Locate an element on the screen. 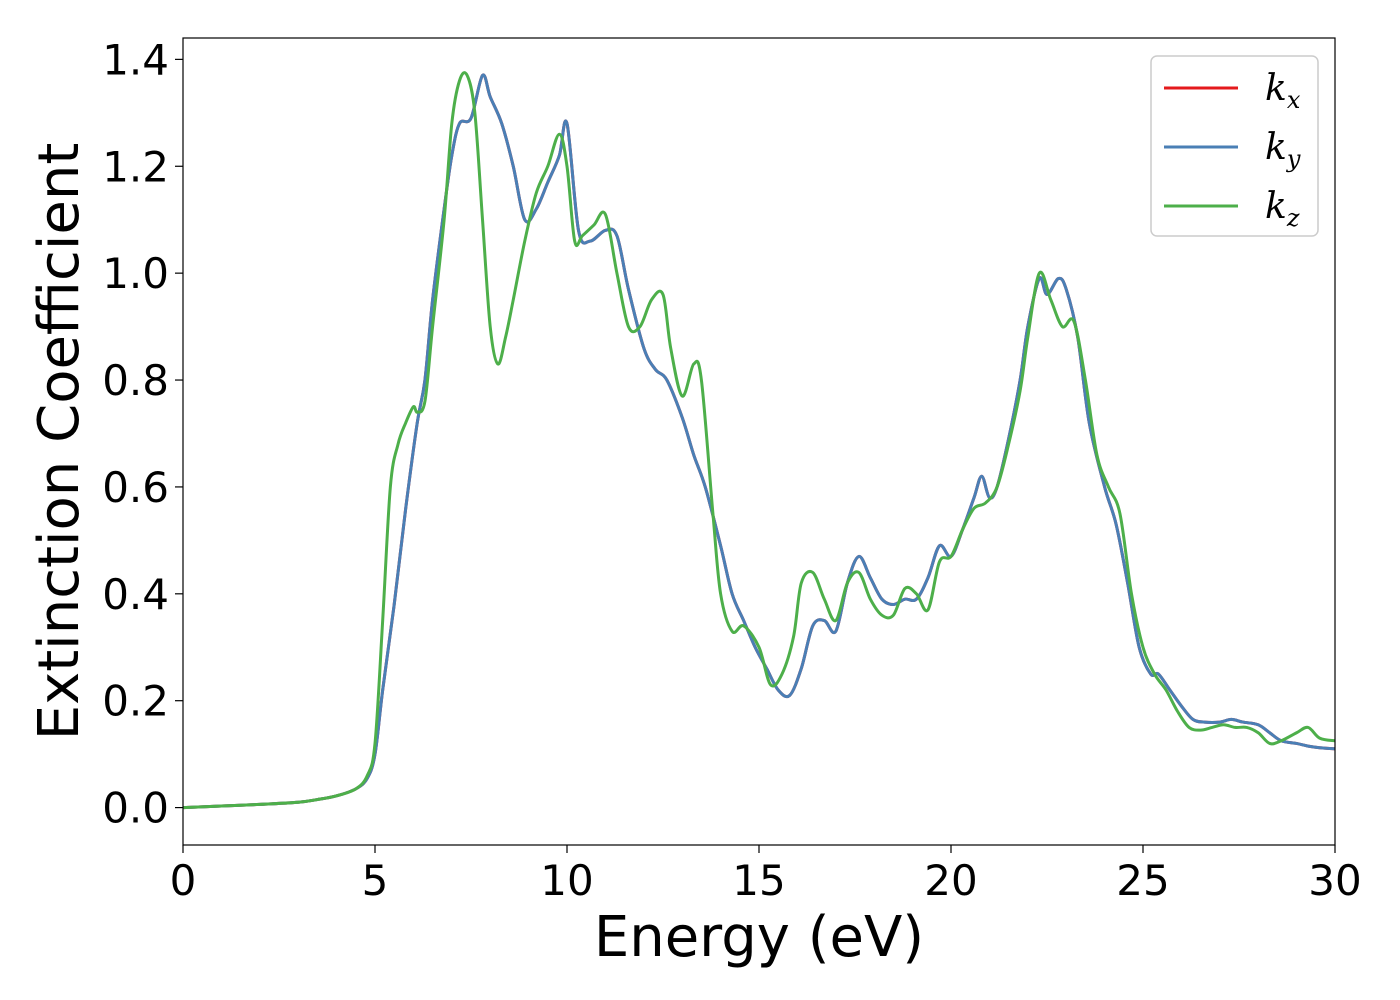 The image size is (1400, 1000). legend-label-sub: x is located at coordinates (1294, 100).